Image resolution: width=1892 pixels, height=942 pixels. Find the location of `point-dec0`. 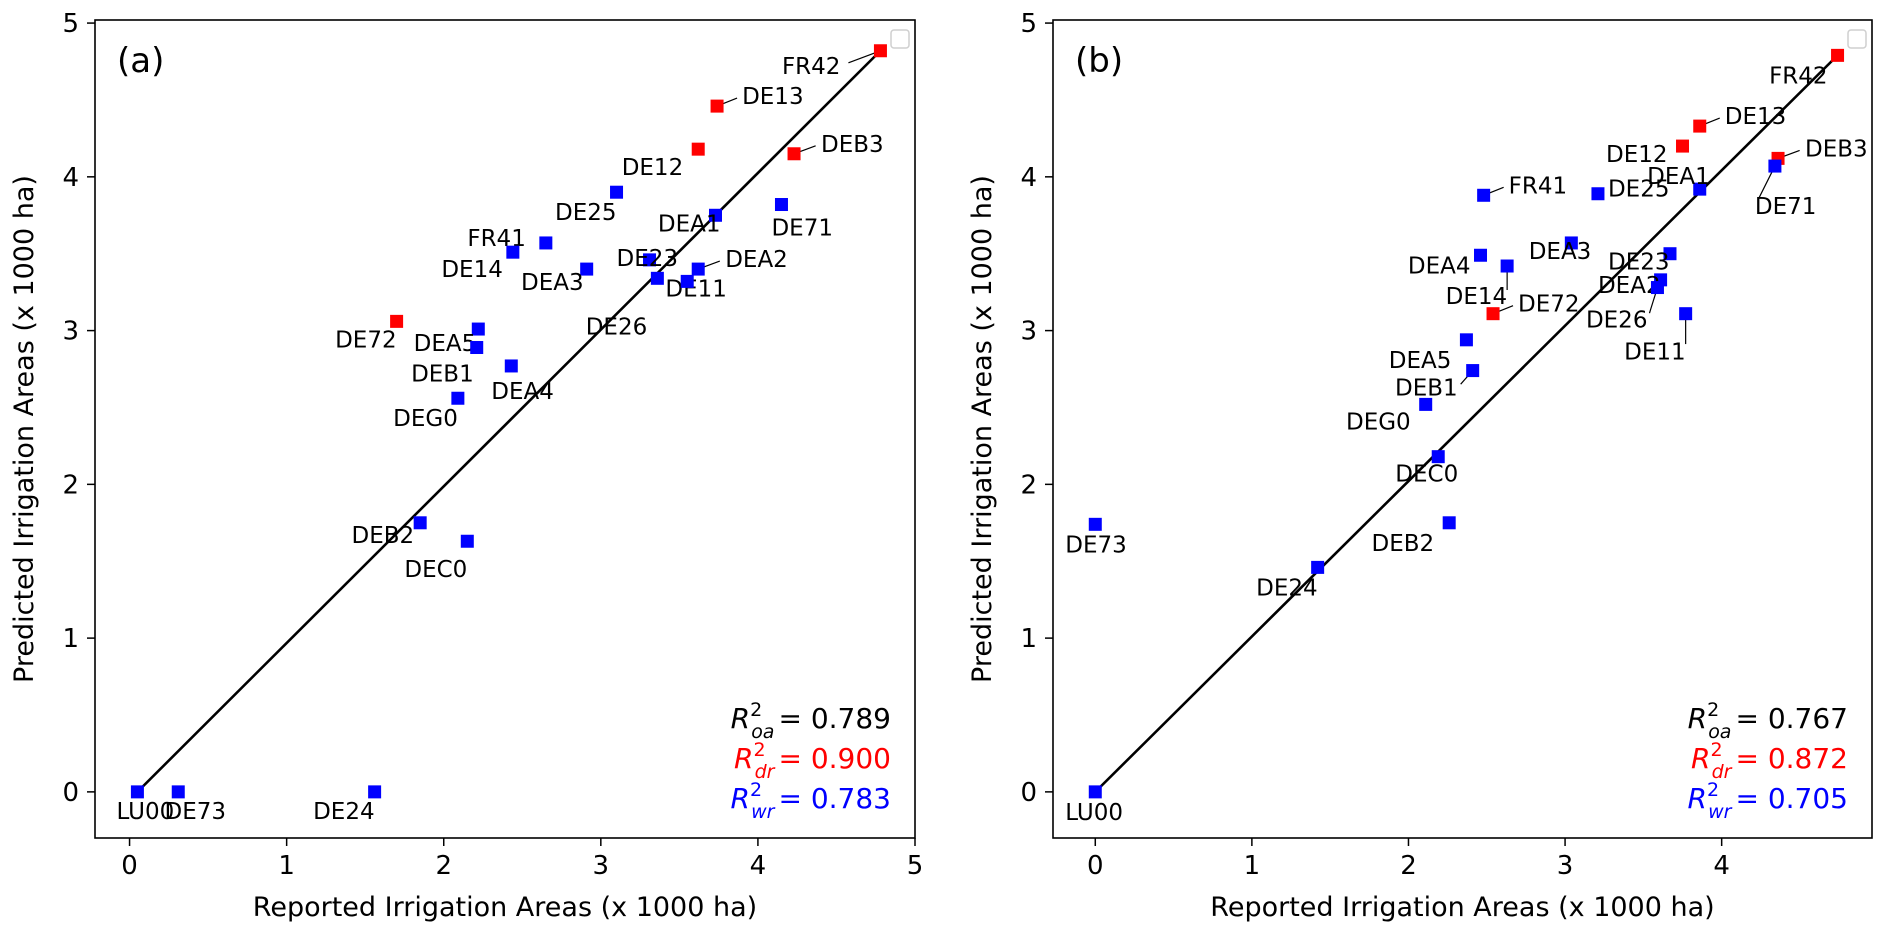

point-dec0 is located at coordinates (1438, 457).